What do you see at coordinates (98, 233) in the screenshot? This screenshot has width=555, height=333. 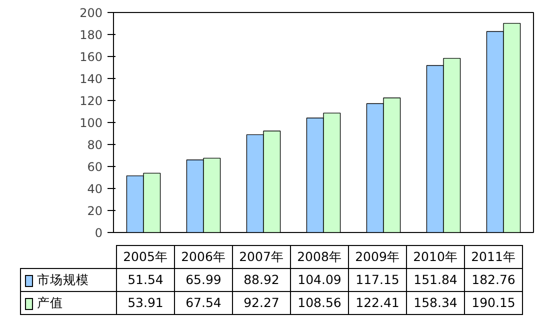 I see `y-tick-label: 0` at bounding box center [98, 233].